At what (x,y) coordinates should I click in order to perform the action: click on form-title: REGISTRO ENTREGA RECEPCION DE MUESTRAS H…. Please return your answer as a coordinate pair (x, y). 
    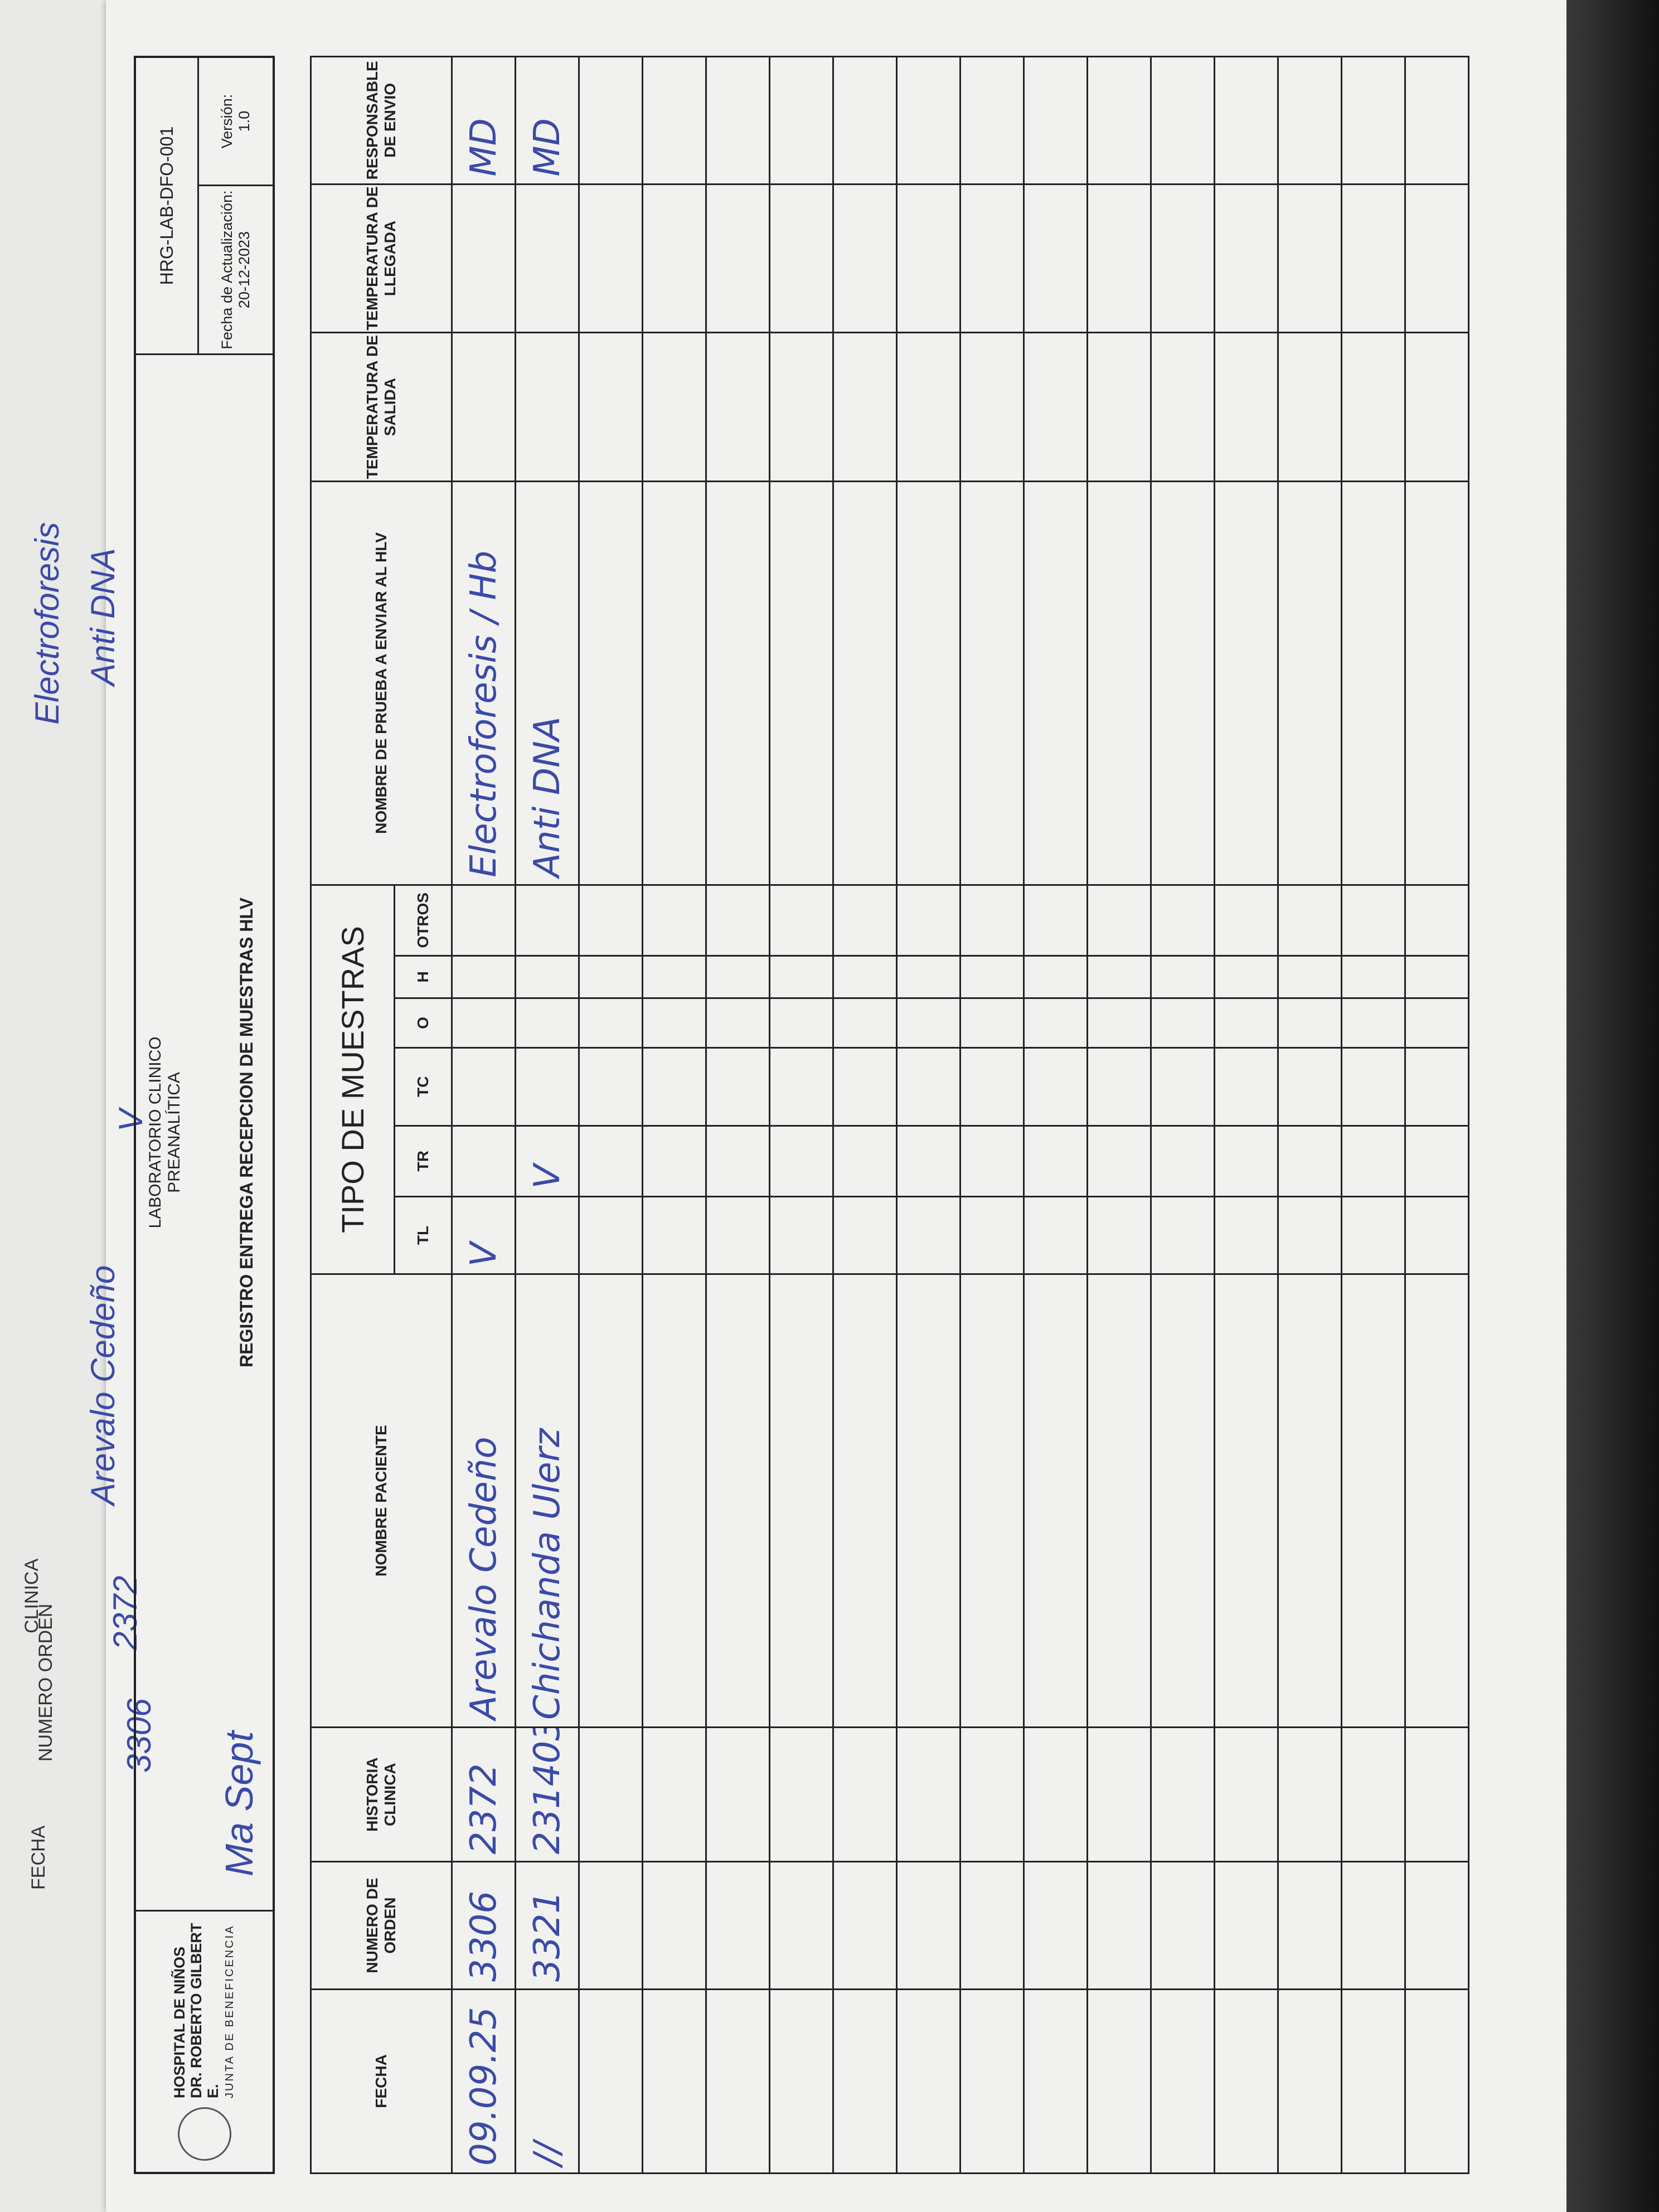
    Looking at the image, I should click on (246, 1132).